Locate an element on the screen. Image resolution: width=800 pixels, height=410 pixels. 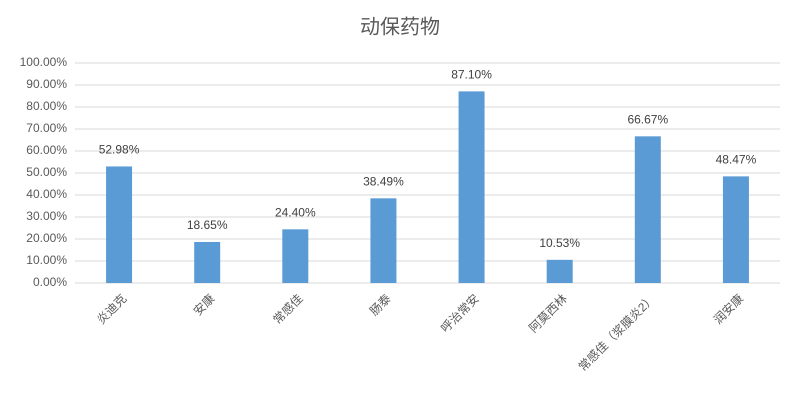
x-tick-label: 常感佳 is located at coordinates (288, 309).